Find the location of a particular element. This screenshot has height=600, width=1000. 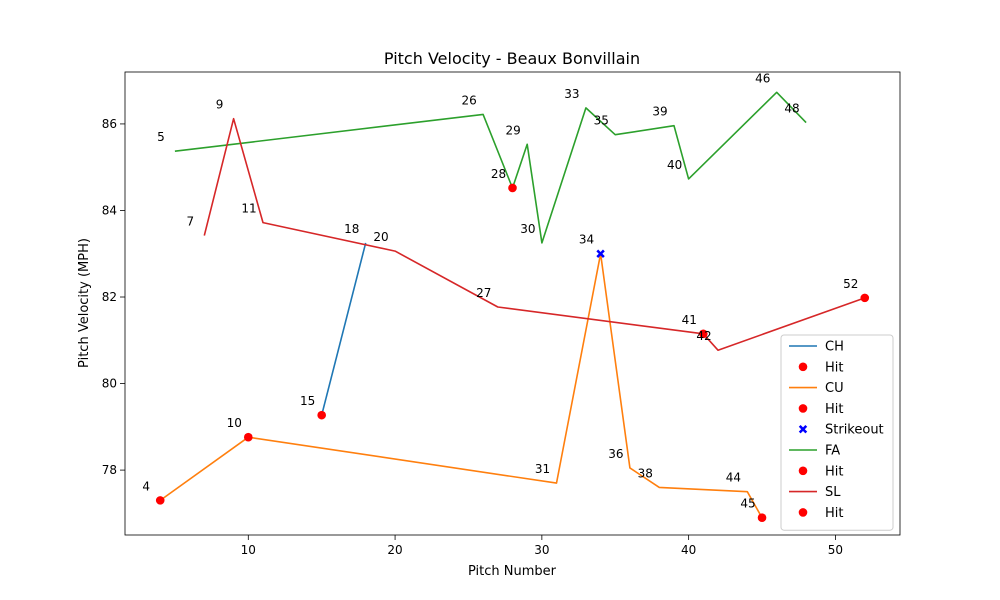

x-tick-label: 40 is located at coordinates (688, 550).